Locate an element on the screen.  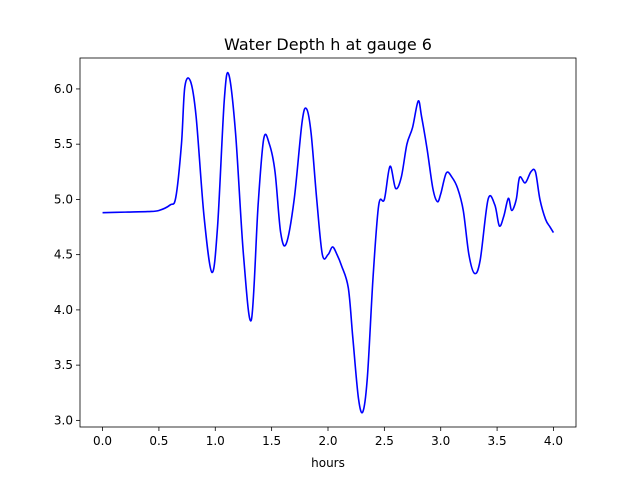
x-tick-label: 1.0 is located at coordinates (215, 441).